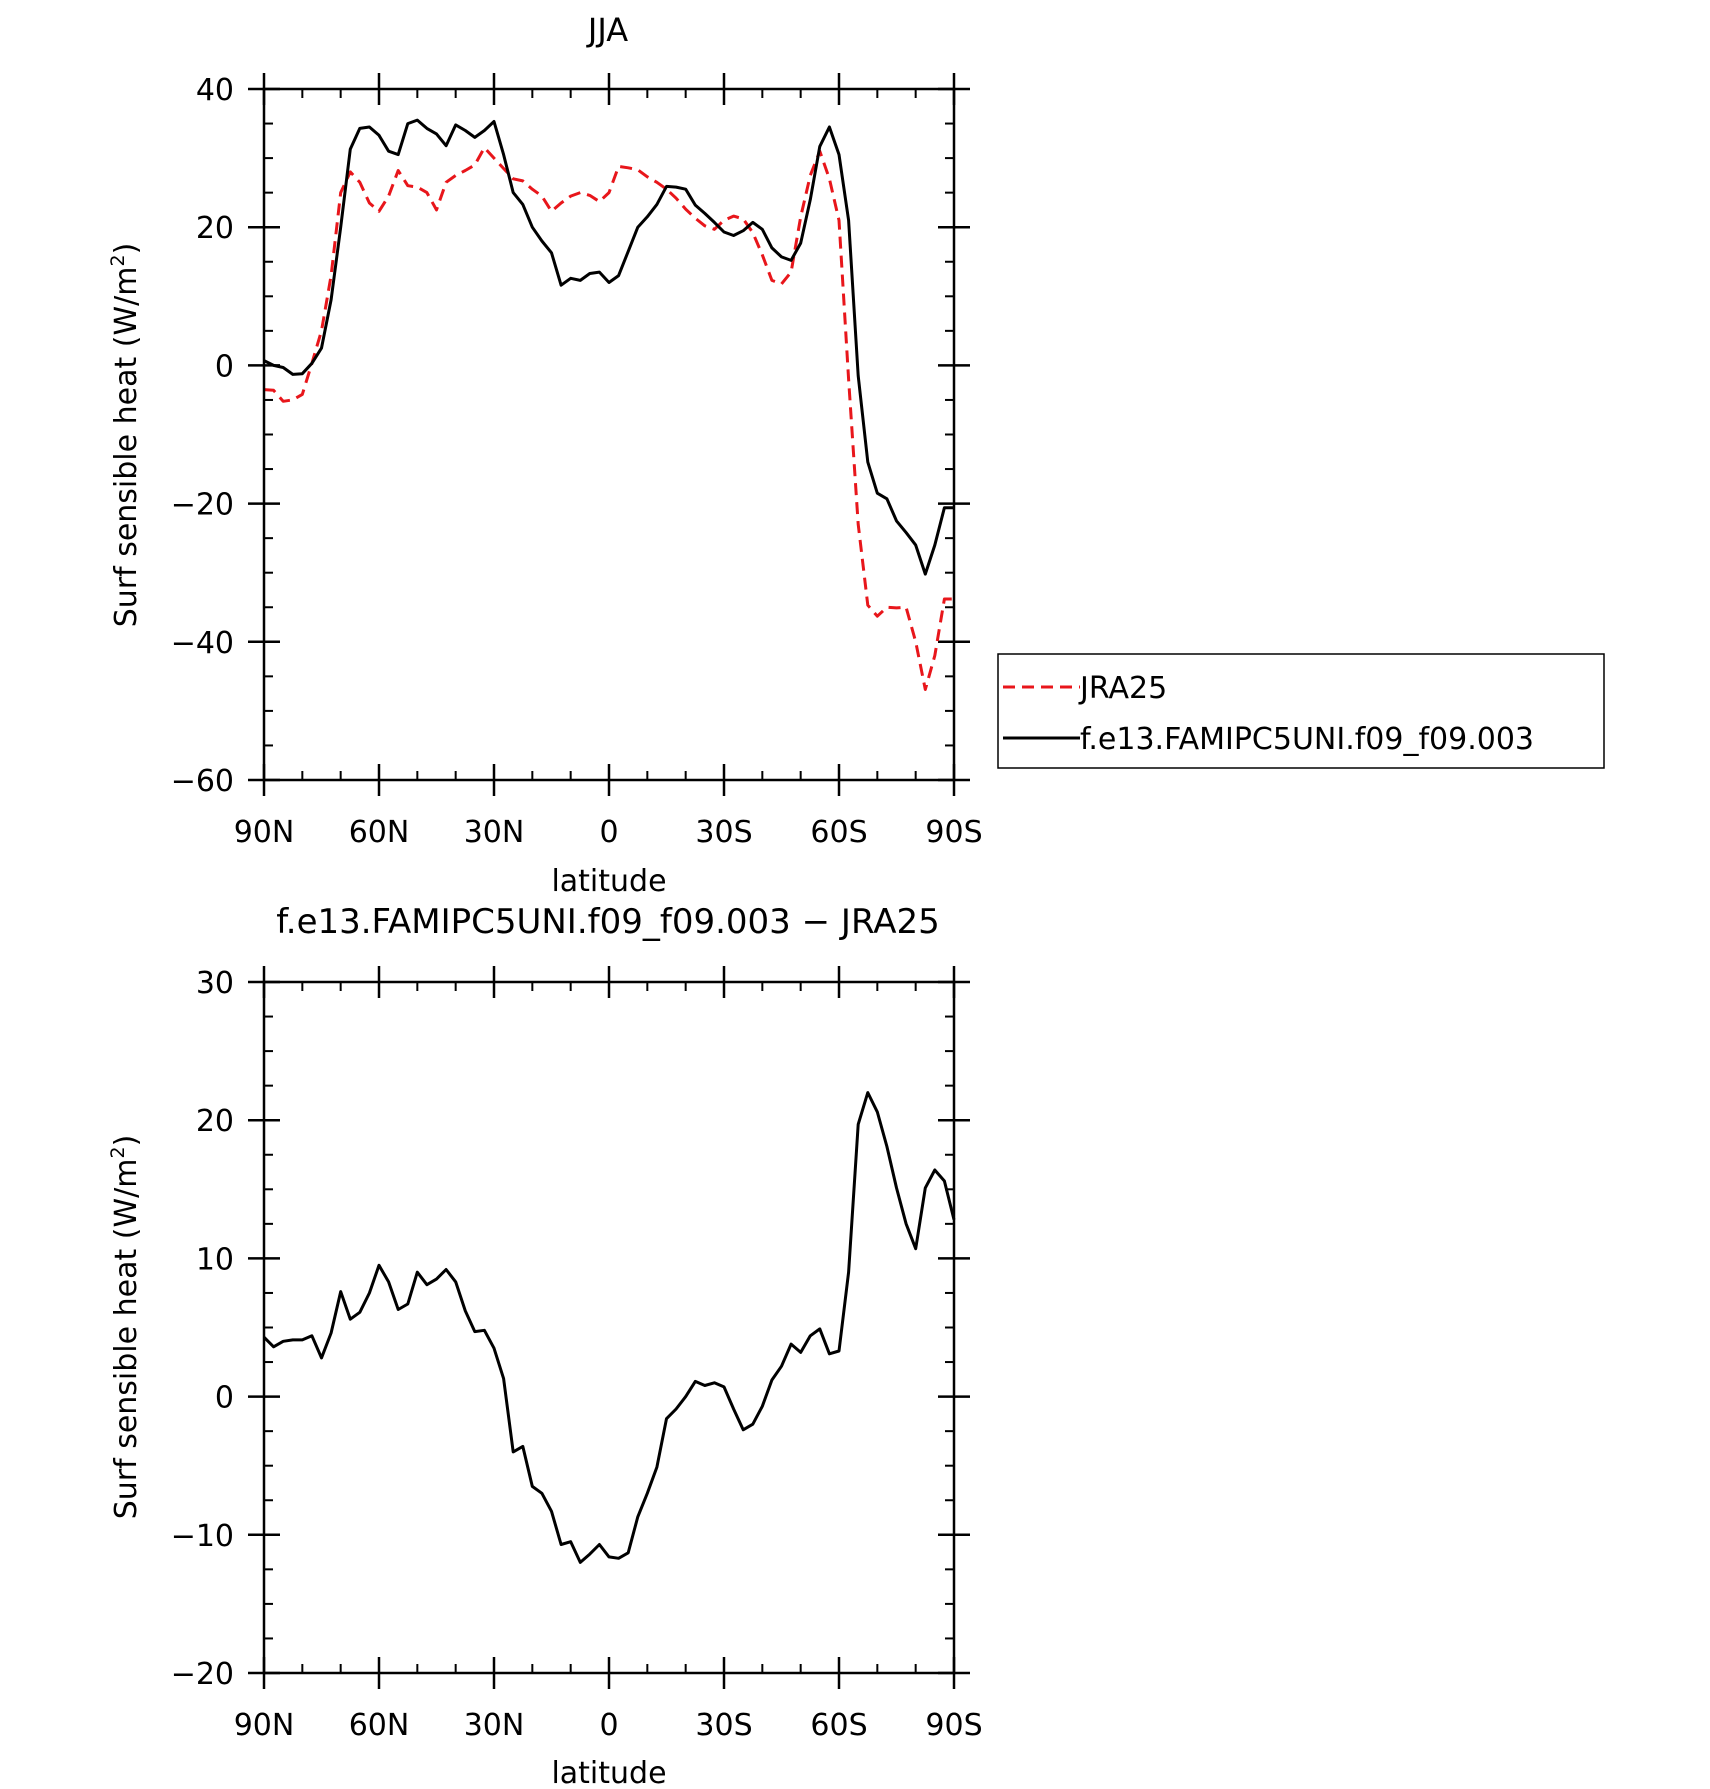 This screenshot has width=1710, height=1789. I want to click on bottom-chart-y-tick-label: 0, so click(224, 1398).